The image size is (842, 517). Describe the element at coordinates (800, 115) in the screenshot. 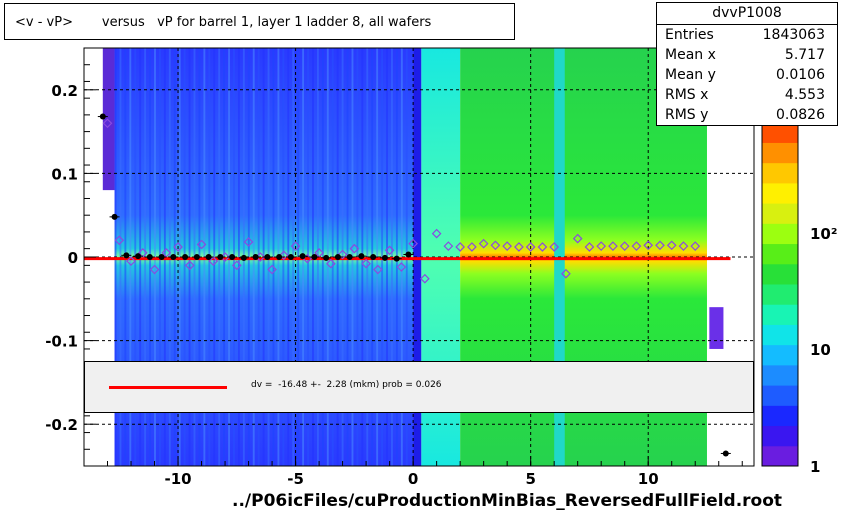

I see `stats-value: 0.0826` at that location.